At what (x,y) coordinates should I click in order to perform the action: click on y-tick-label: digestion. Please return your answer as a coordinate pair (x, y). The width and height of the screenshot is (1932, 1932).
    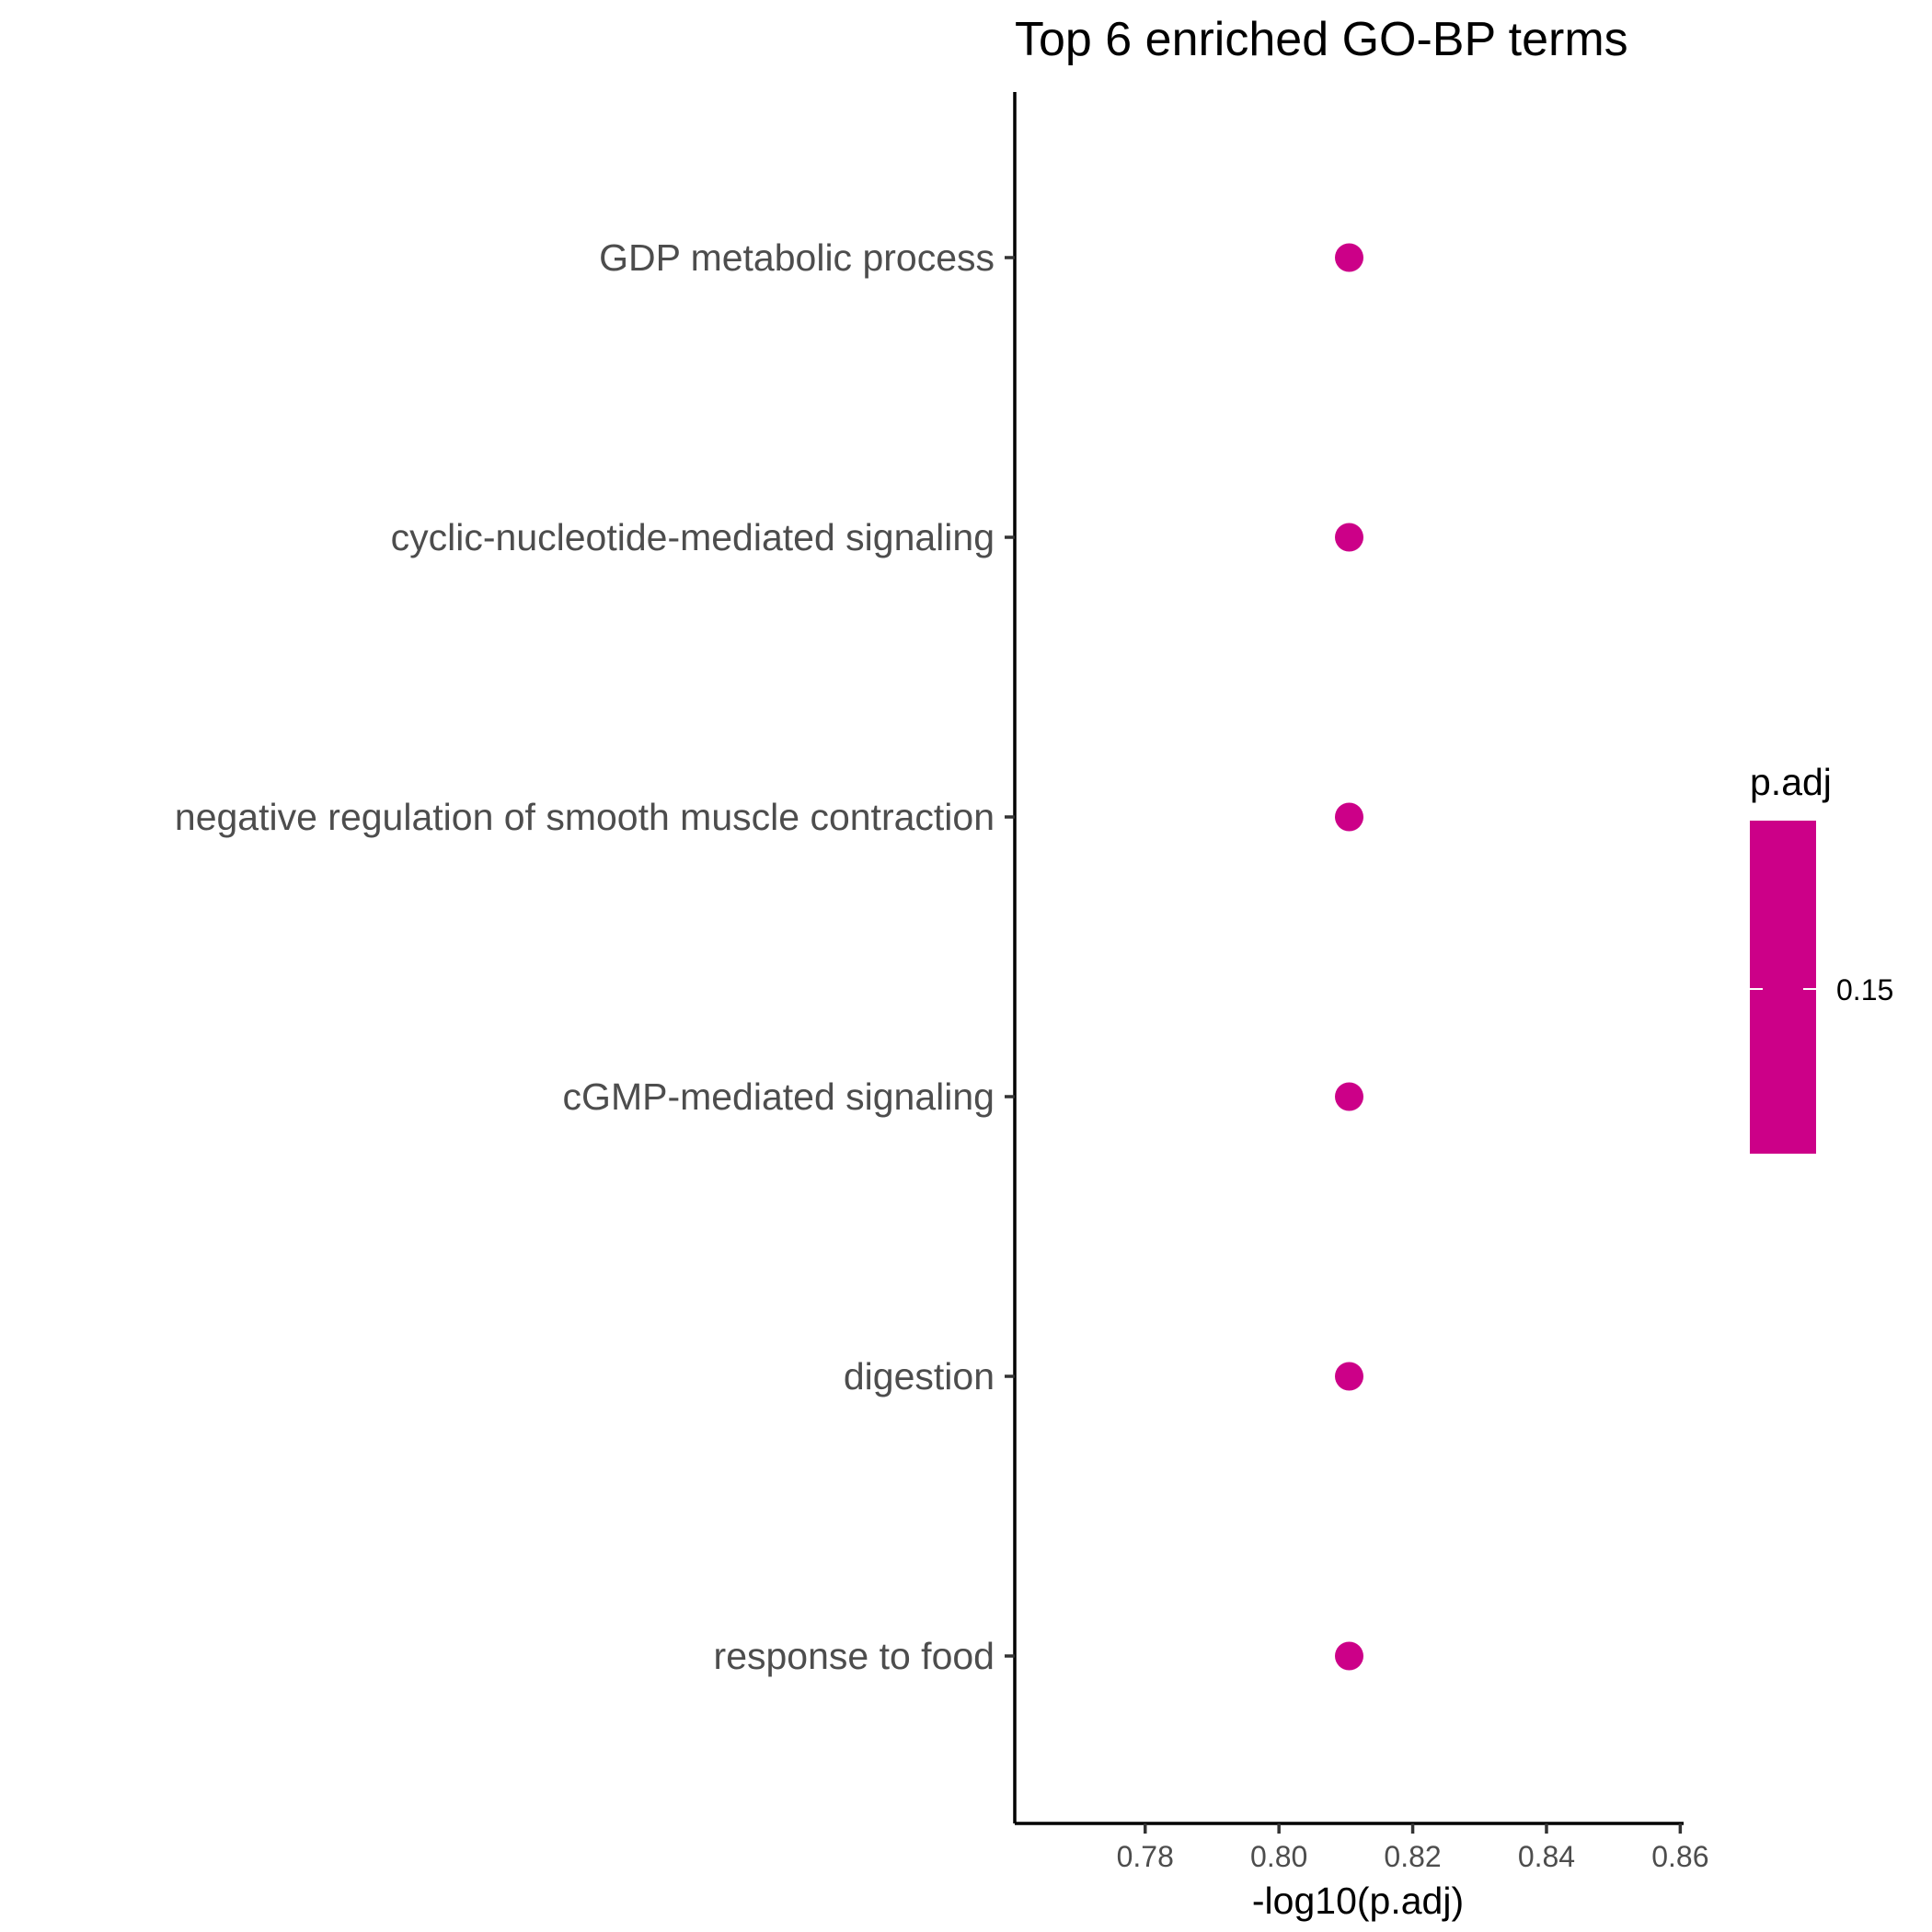
    Looking at the image, I should click on (919, 1376).